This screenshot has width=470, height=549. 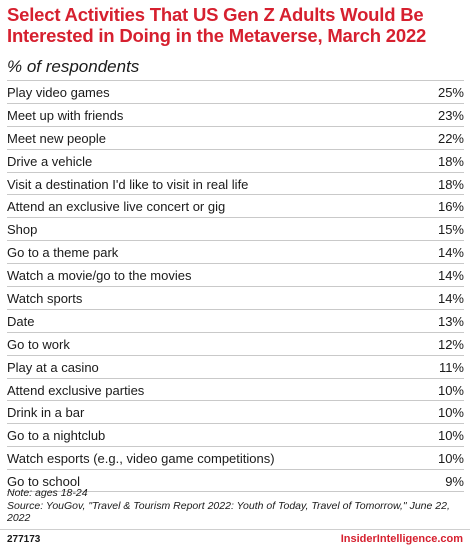 I want to click on note-text: Note: ages 18-24, so click(x=47, y=493).